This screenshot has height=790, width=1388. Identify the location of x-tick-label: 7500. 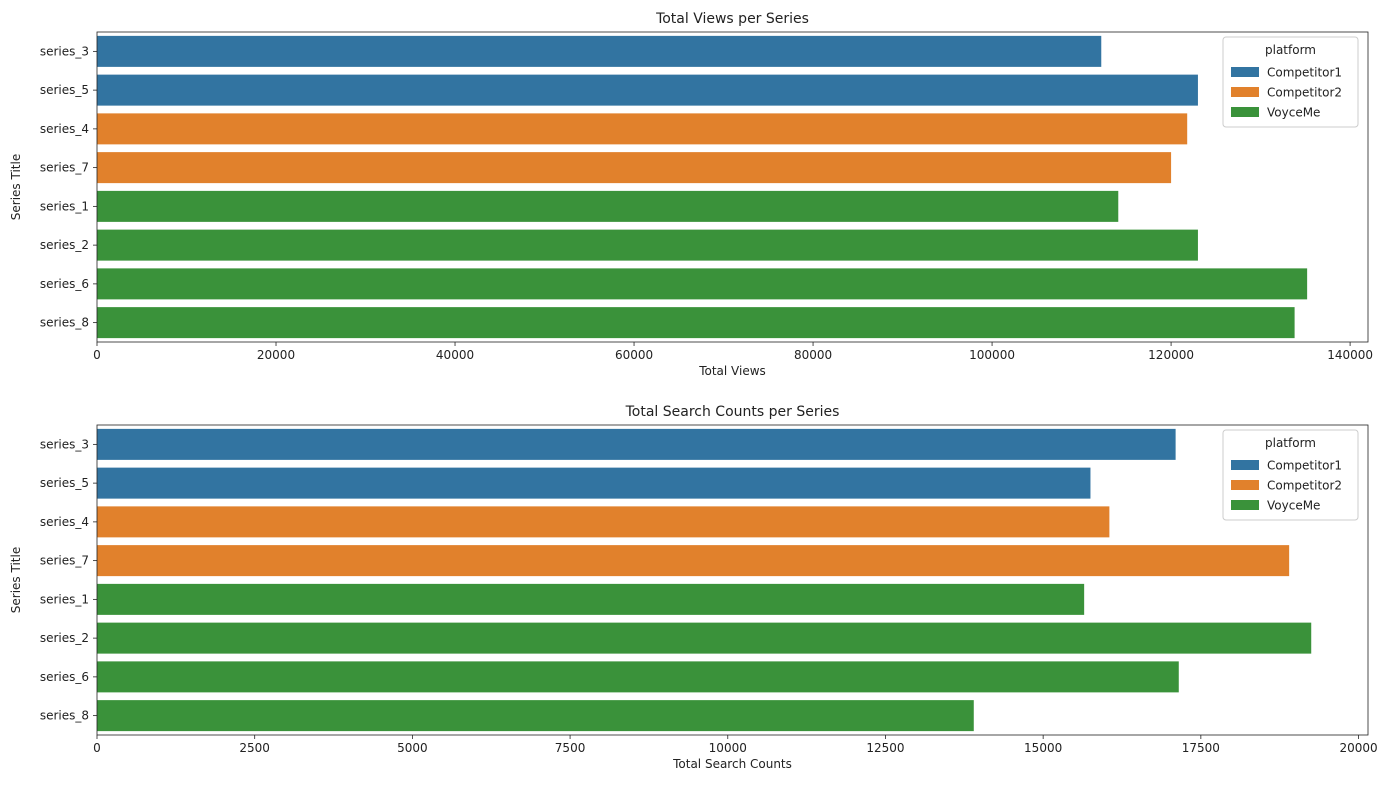
(570, 748).